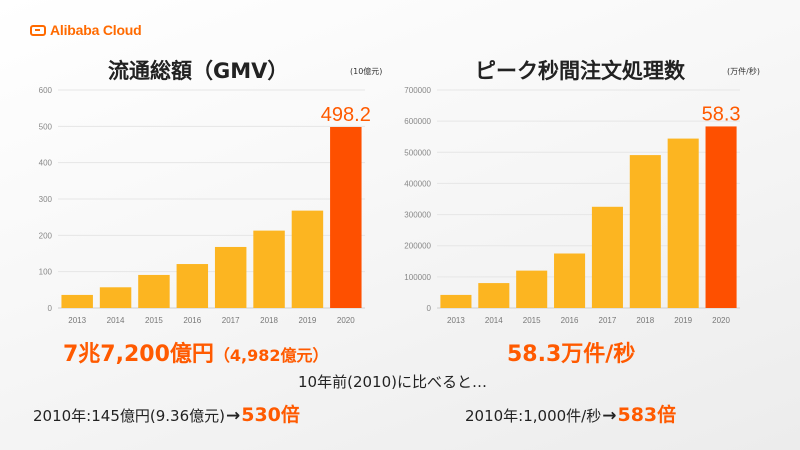 Image resolution: width=800 pixels, height=450 pixels. I want to click on gmv-y-tick-label: 300, so click(46, 199).